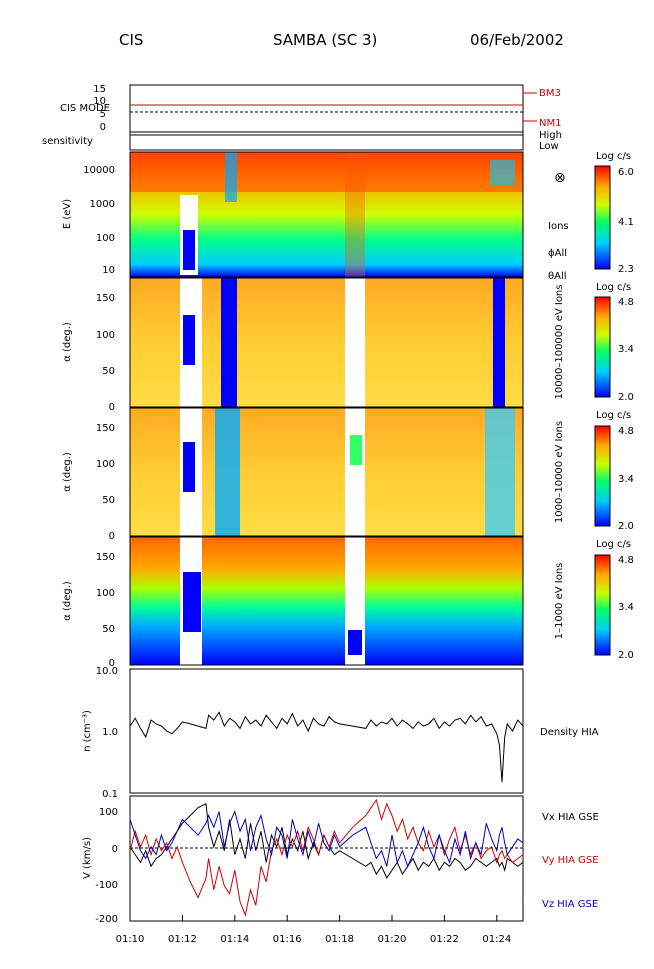  I want to click on velocity-tick: -200, so click(106, 919).